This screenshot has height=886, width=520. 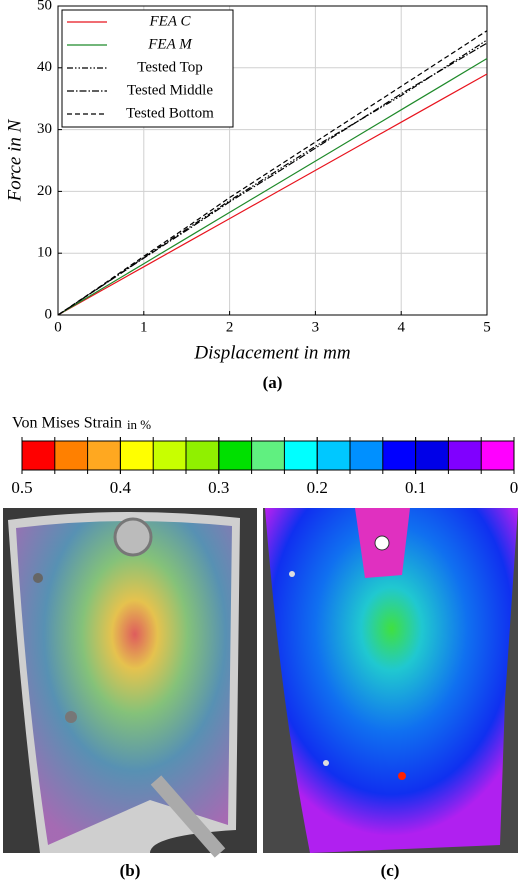 I want to click on y-tick-label: 20, so click(x=44, y=191).